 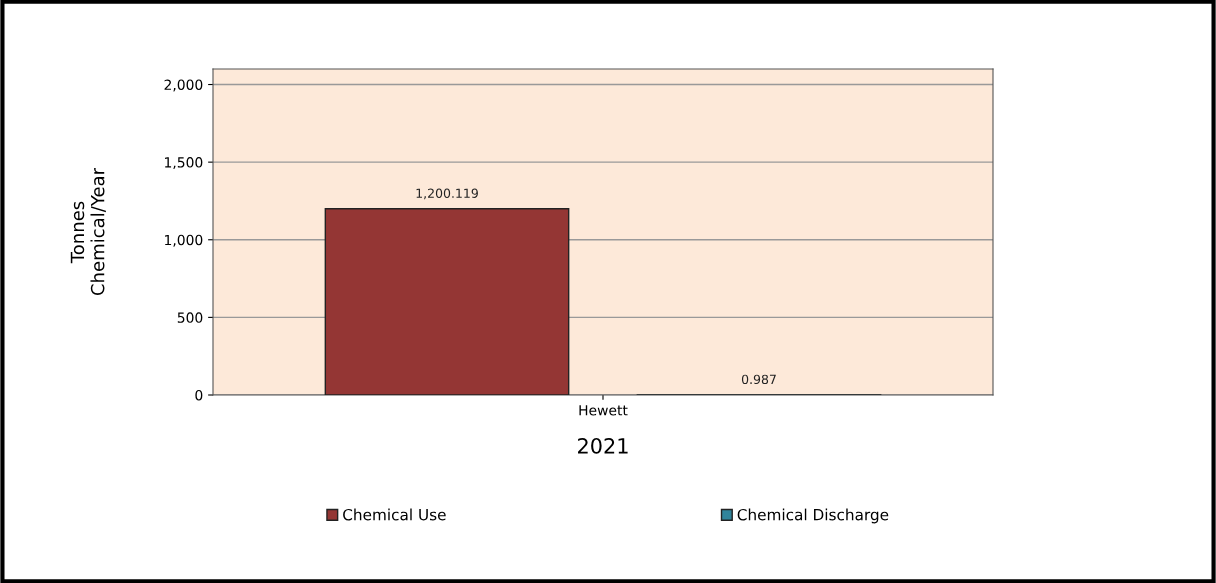 What do you see at coordinates (88, 231) in the screenshot?
I see `y-axis-title: Tonnes Chemical/Year` at bounding box center [88, 231].